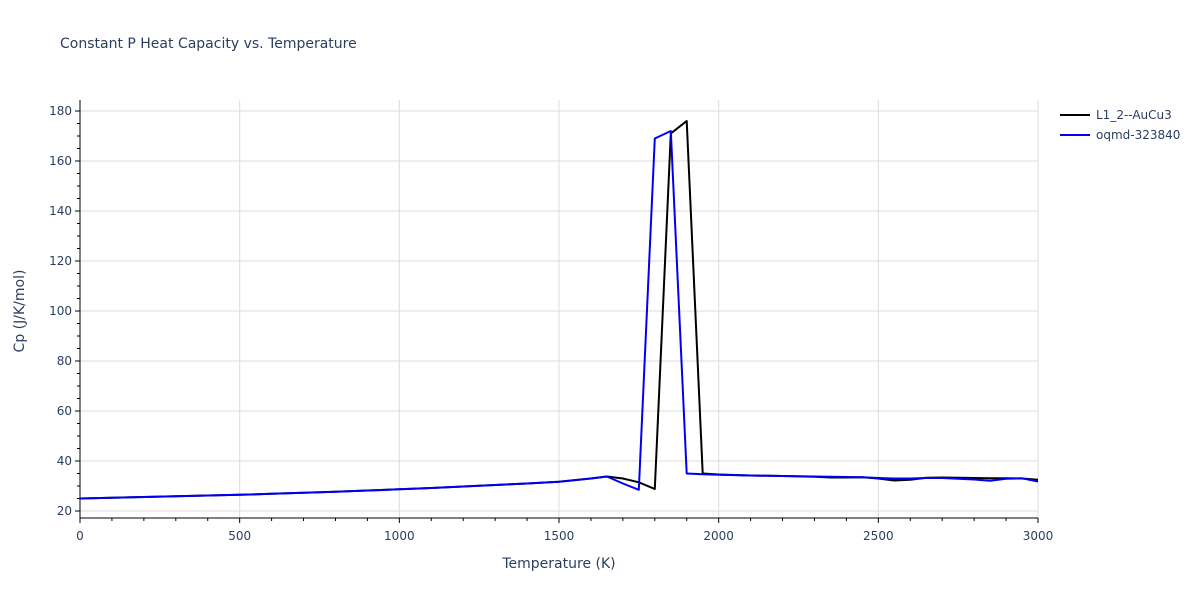 The width and height of the screenshot is (1200, 600). I want to click on y-tick-label: 140, so click(60, 211).